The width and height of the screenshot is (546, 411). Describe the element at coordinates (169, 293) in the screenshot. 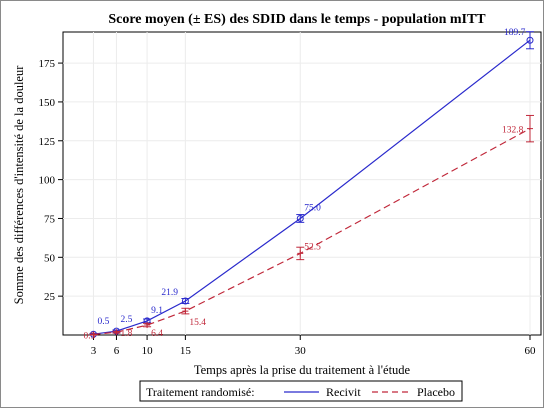

I see `data-label-recivit: 21.9` at that location.